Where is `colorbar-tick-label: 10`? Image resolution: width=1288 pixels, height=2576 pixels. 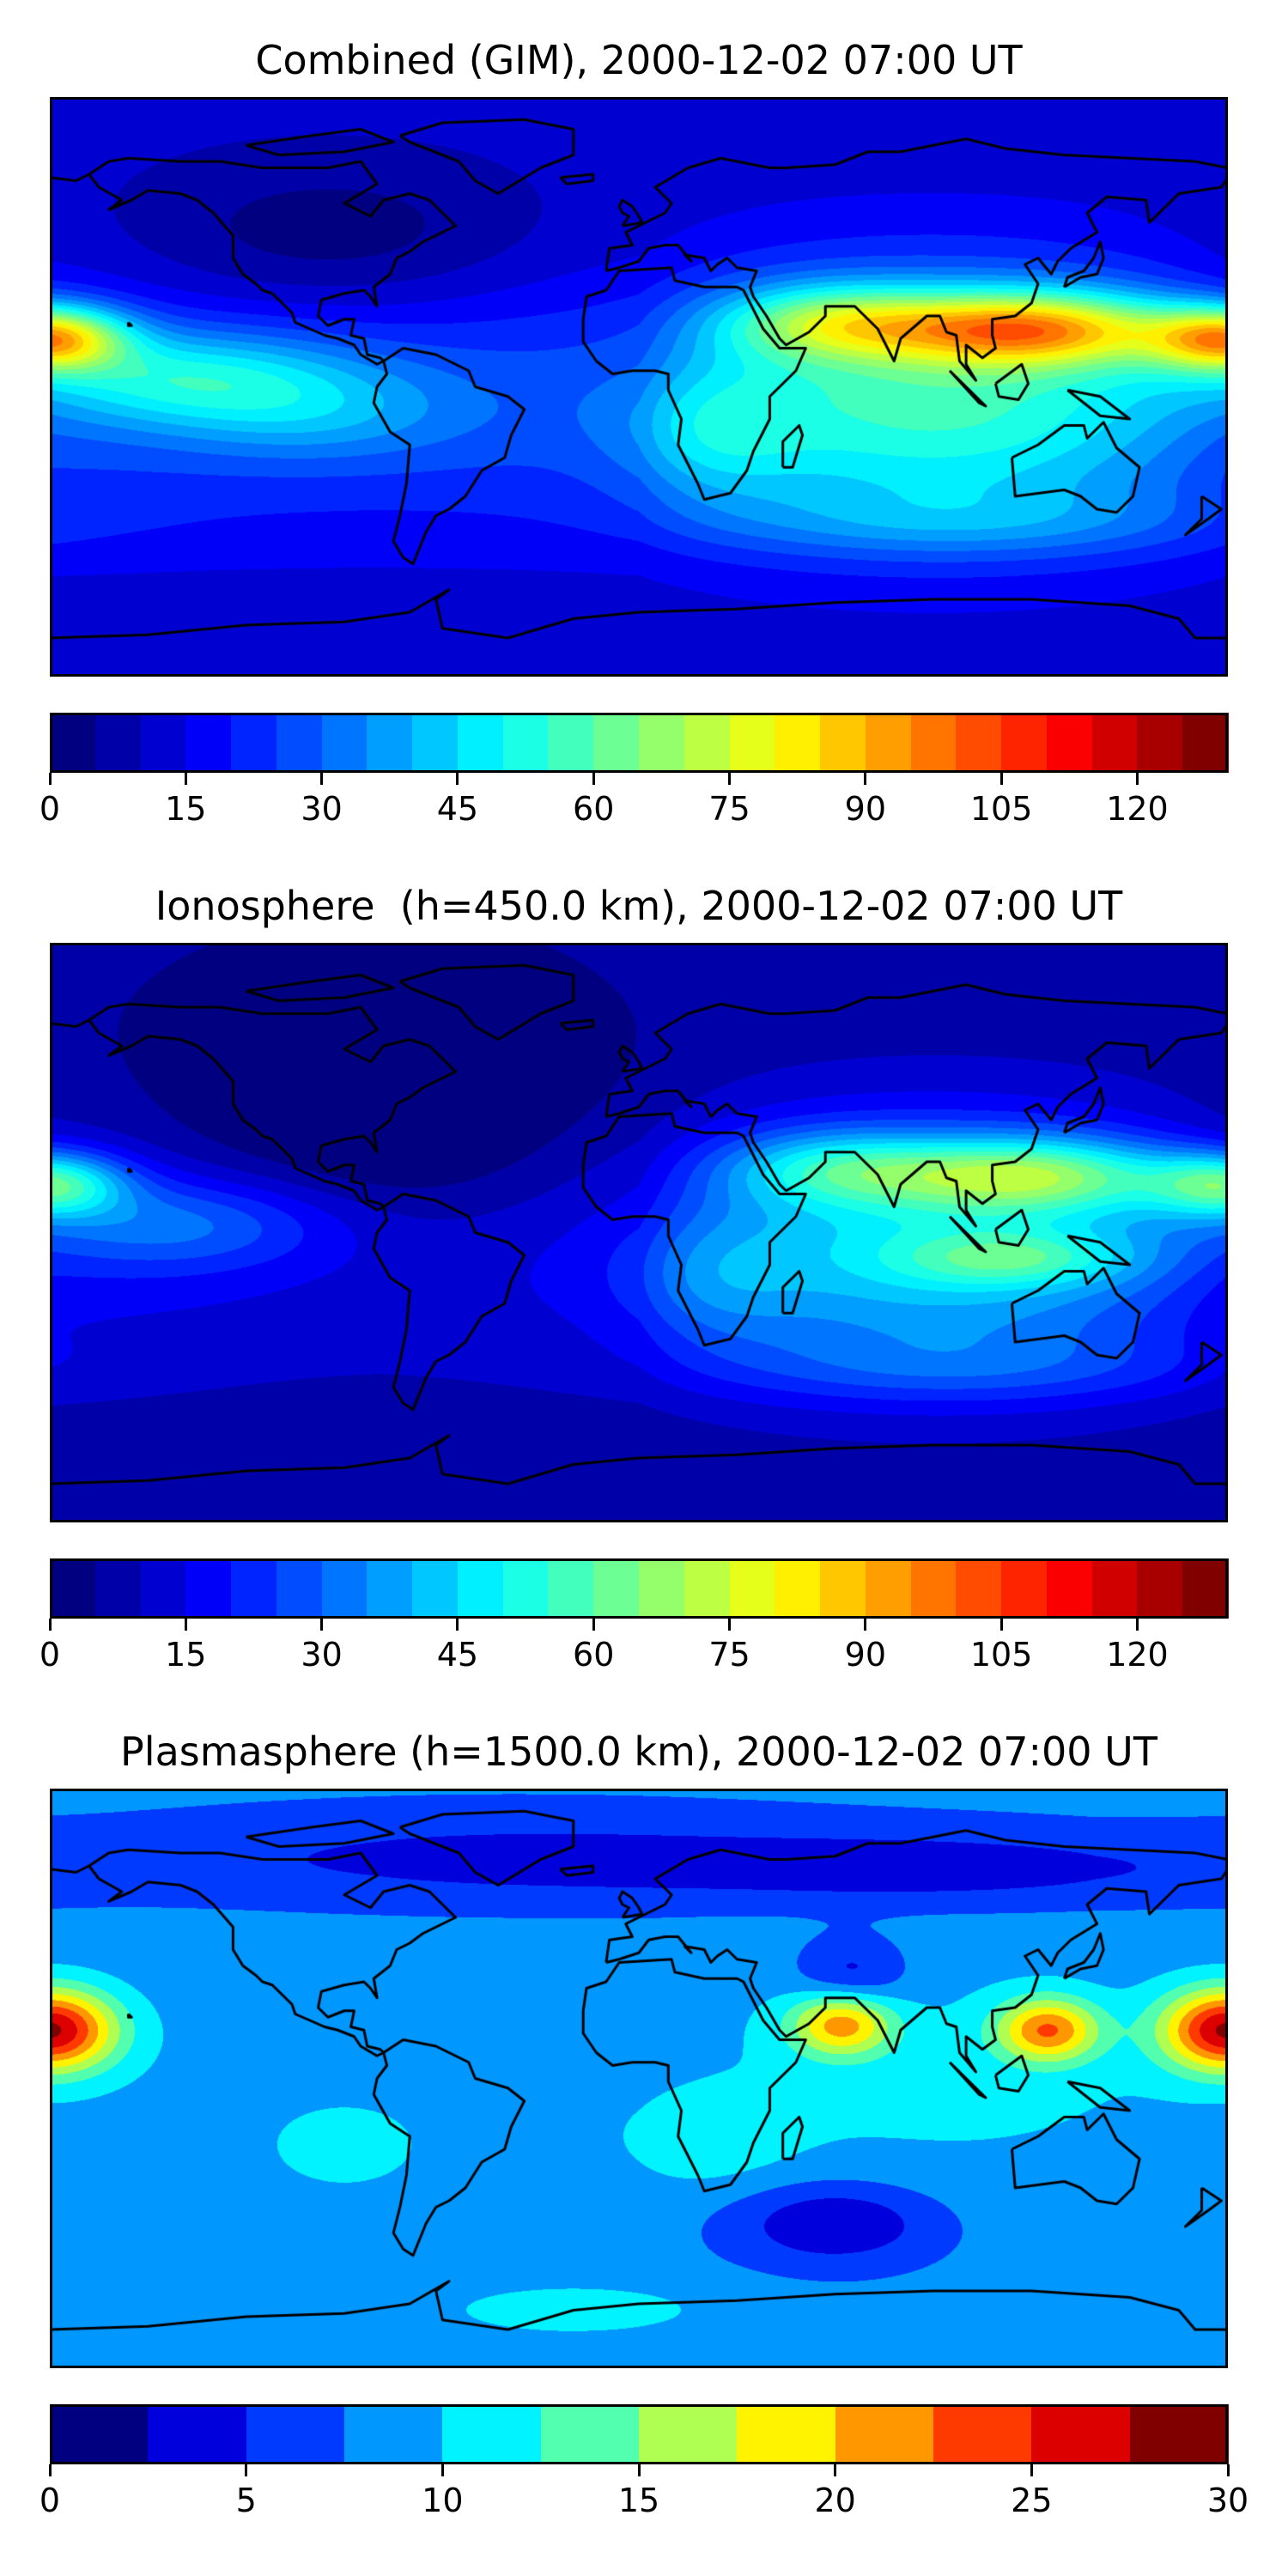 colorbar-tick-label: 10 is located at coordinates (443, 2500).